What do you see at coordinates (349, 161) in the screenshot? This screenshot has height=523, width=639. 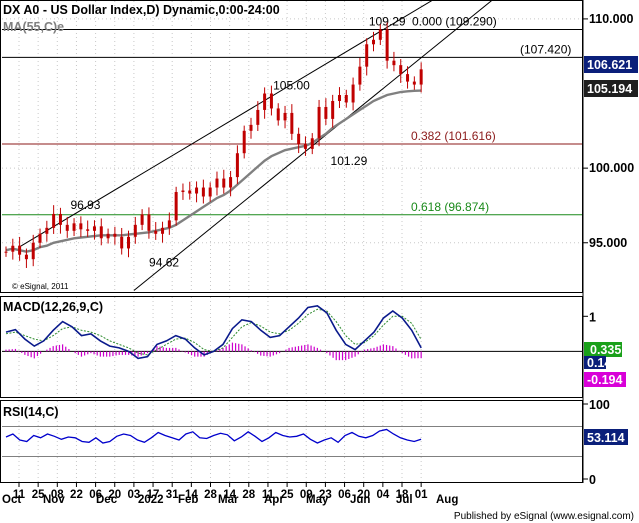 I see `price-annotation: 101.29` at bounding box center [349, 161].